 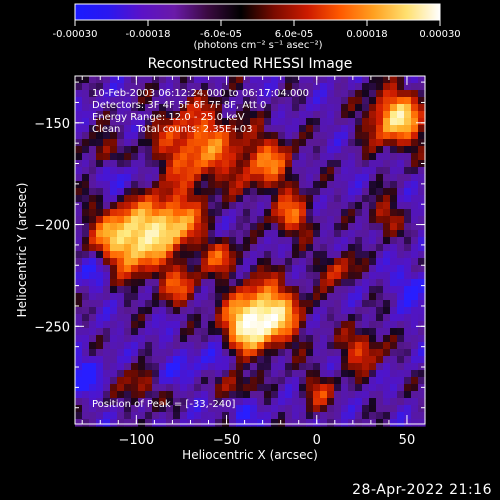 I want to click on y-tick-label: −150, so click(x=52, y=124).